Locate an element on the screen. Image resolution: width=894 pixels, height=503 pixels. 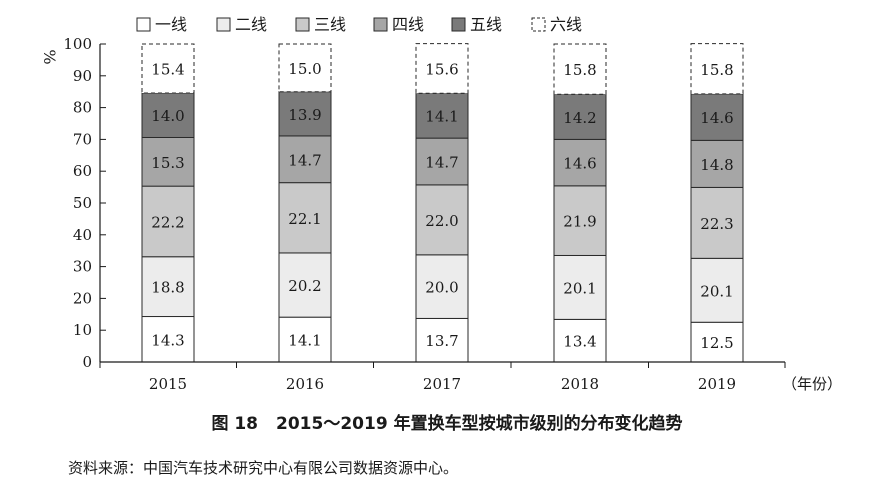
y-tick-label: 100 is located at coordinates (77, 44).